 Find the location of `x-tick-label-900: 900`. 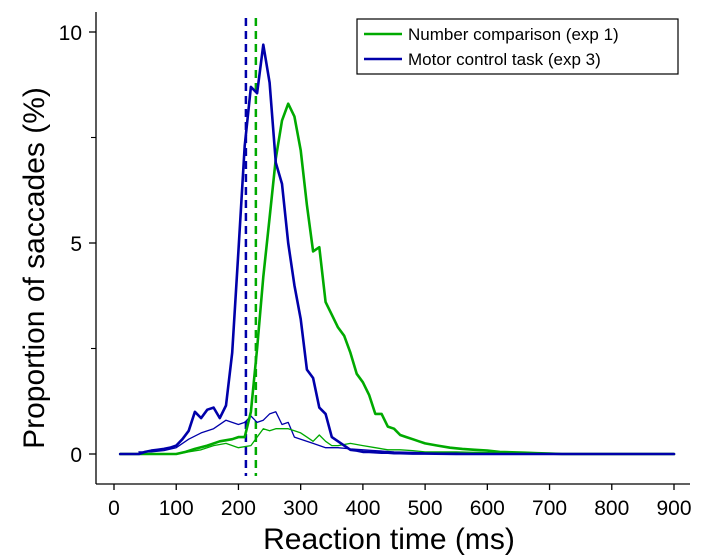

x-tick-label-900: 900 is located at coordinates (673, 508).